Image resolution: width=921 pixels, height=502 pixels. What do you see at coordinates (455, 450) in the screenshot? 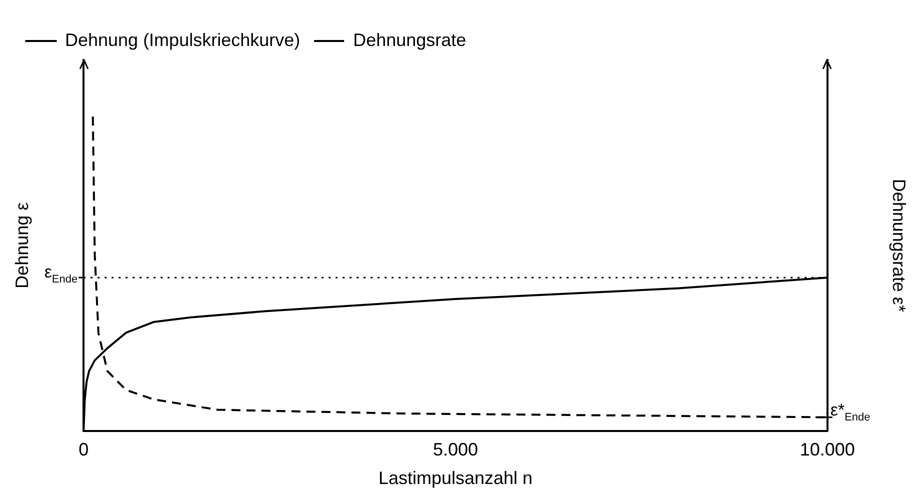
I see `x-tick-label: 5.000` at bounding box center [455, 450].